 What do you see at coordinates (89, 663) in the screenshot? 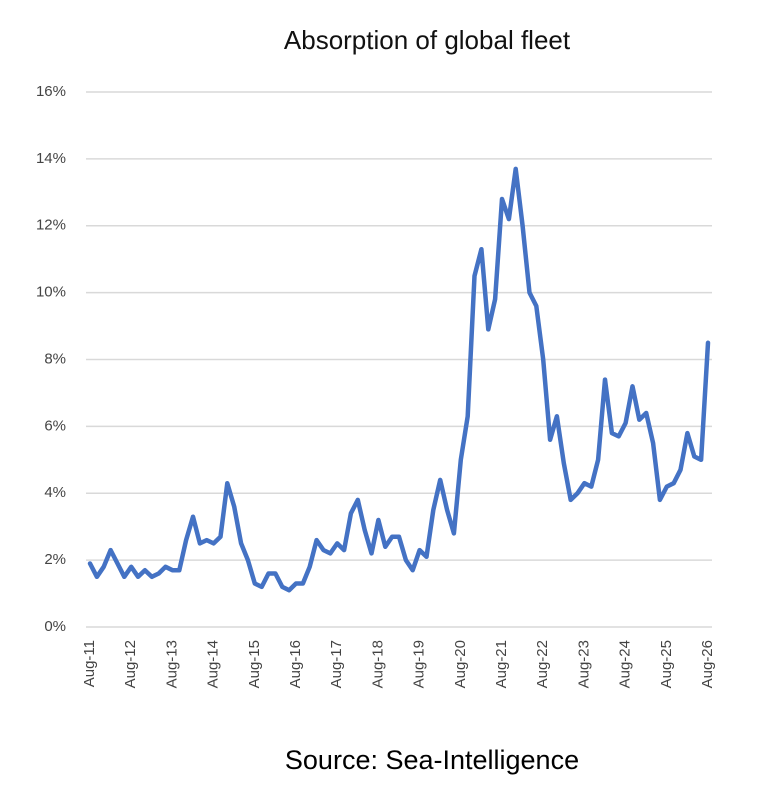
I see `x-tick-label: Aug-11` at bounding box center [89, 663].